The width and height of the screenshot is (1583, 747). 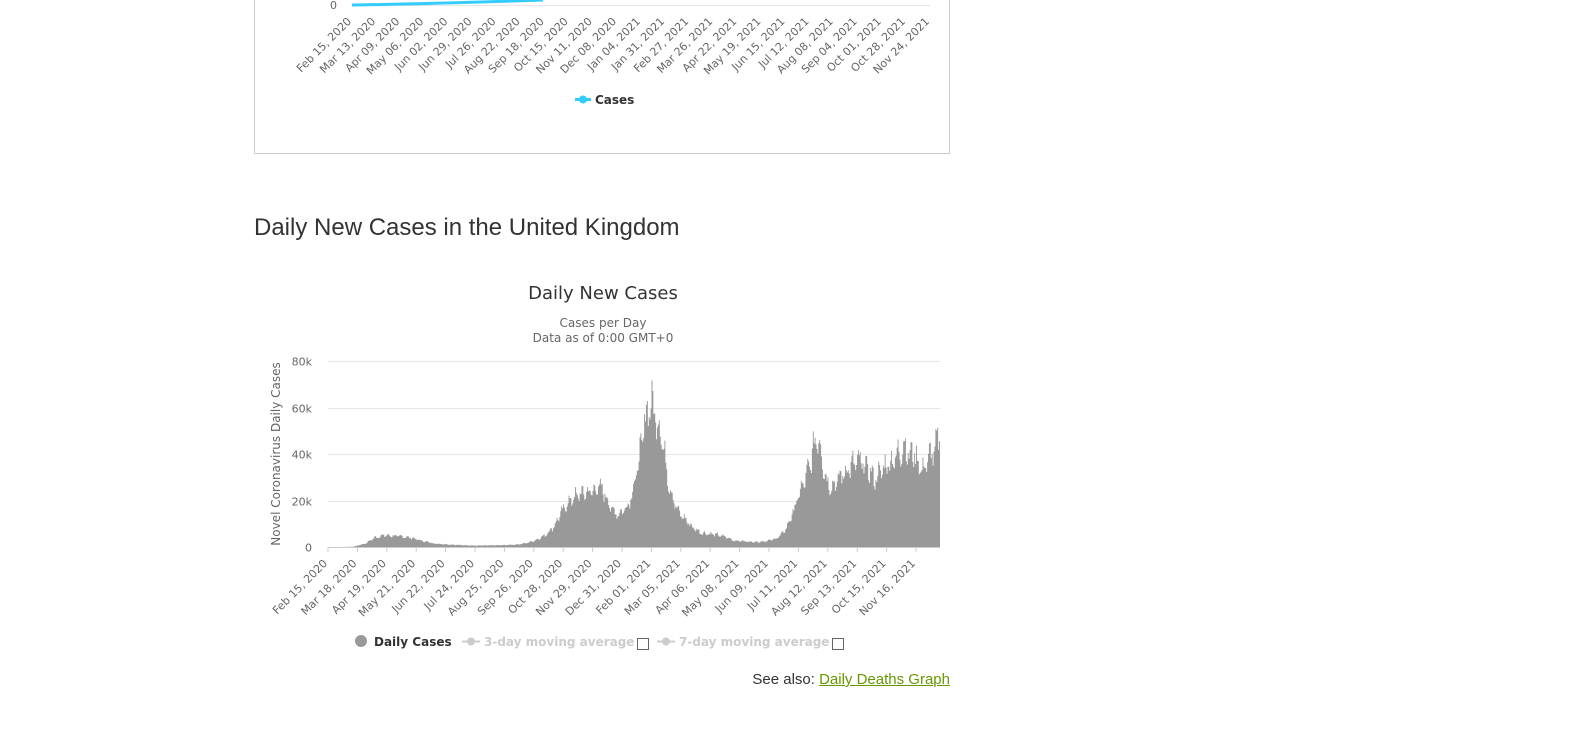 I want to click on legend-marker-3-day-average, so click(x=471, y=642).